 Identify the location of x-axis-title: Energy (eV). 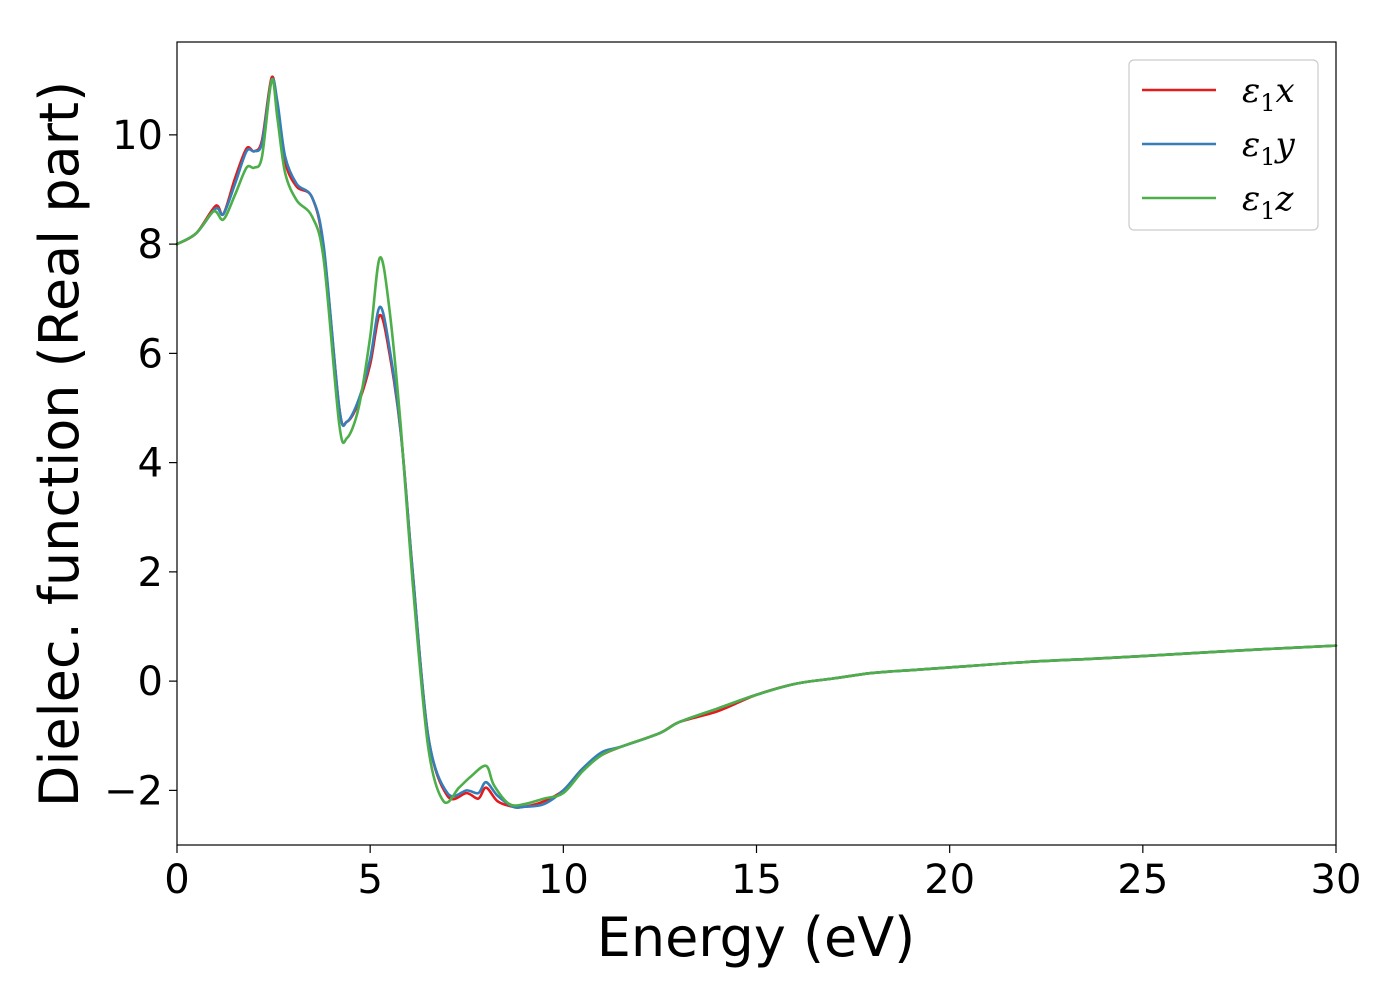
(756, 937).